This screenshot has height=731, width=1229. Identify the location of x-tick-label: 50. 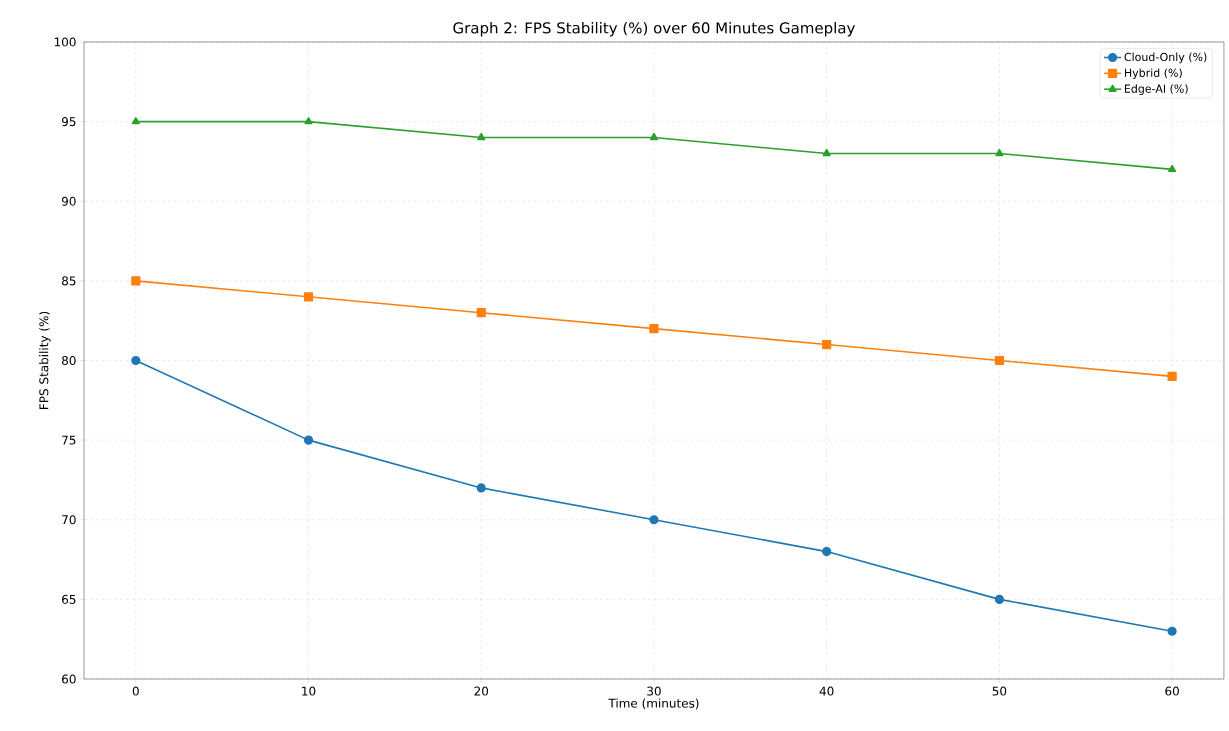
(999, 691).